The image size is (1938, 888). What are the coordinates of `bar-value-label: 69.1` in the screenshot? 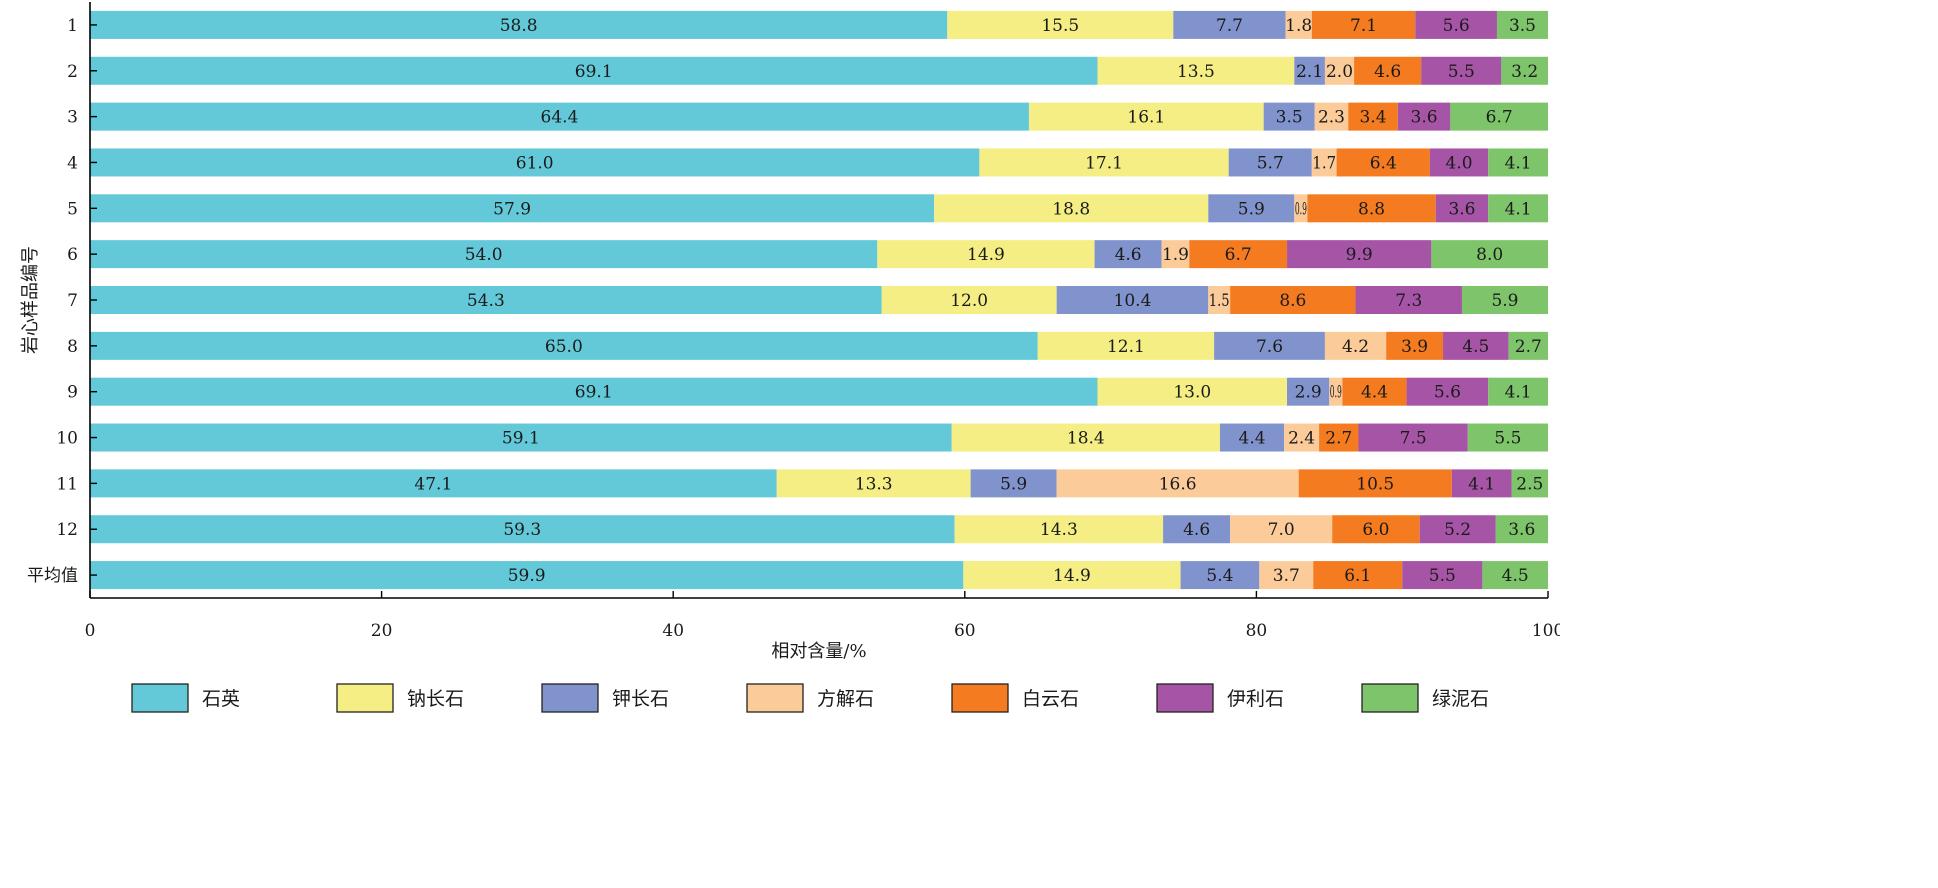 It's located at (594, 393).